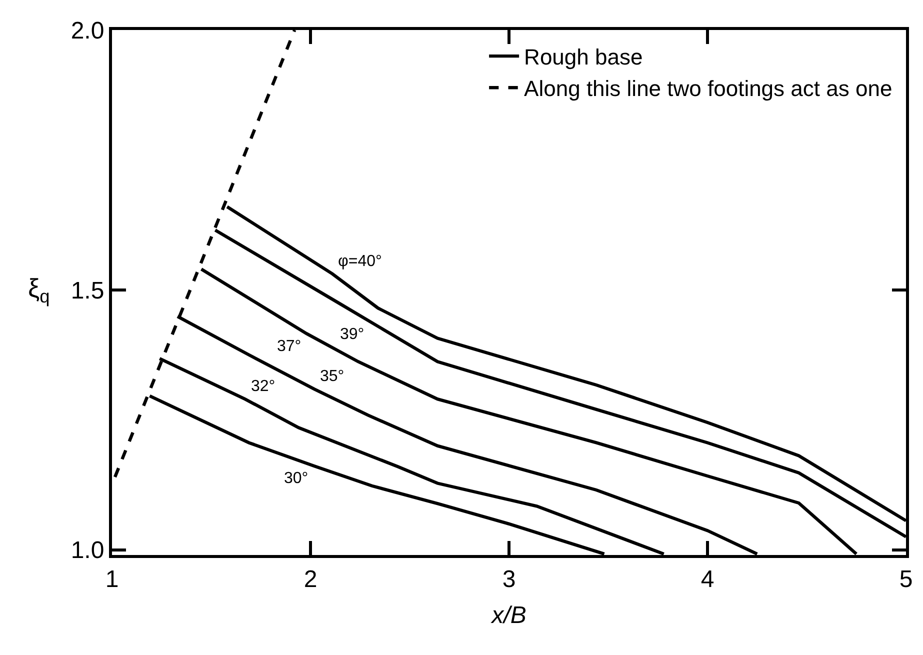 The height and width of the screenshot is (655, 923). What do you see at coordinates (311, 579) in the screenshot?
I see `x-tick-label: 2` at bounding box center [311, 579].